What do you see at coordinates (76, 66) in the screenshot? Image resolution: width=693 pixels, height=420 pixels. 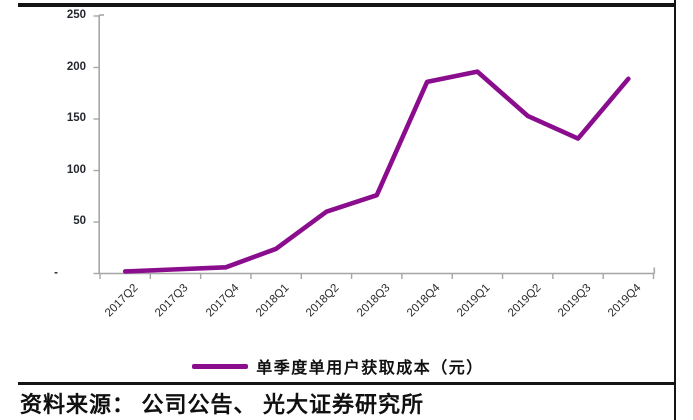 I see `y-tick-label: 200` at bounding box center [76, 66].